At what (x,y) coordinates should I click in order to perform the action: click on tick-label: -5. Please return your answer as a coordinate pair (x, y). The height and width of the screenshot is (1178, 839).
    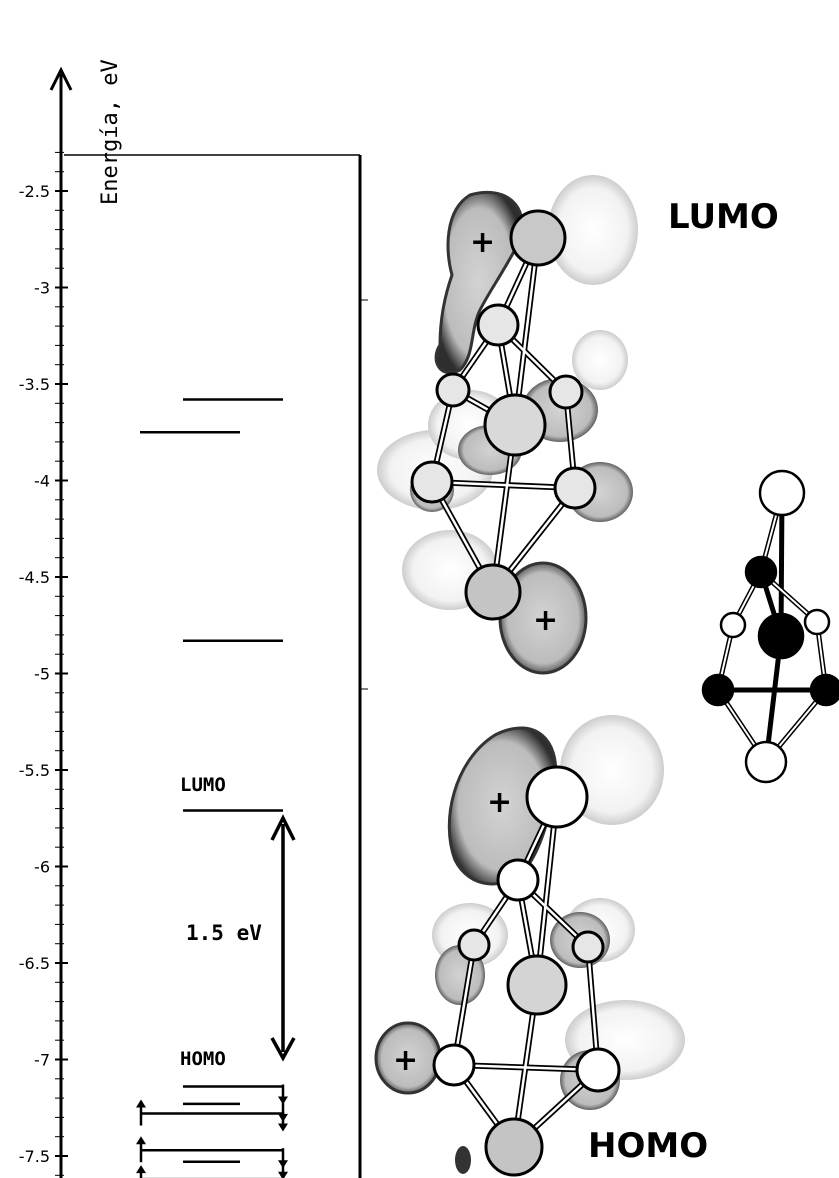
    Looking at the image, I should click on (42, 674).